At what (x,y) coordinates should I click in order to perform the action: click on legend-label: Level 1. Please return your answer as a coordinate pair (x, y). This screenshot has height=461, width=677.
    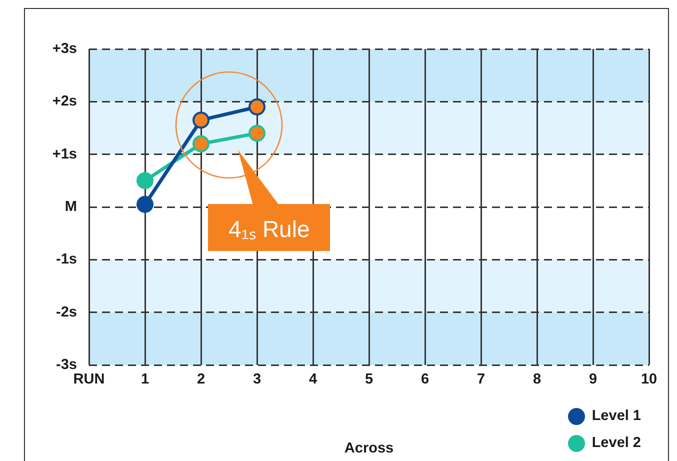
    Looking at the image, I should click on (616, 416).